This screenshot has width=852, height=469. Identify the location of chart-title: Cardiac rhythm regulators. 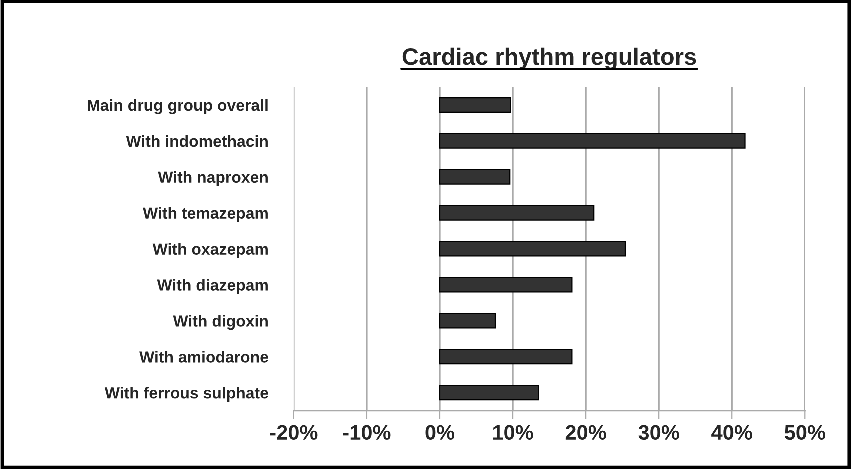
(549, 59).